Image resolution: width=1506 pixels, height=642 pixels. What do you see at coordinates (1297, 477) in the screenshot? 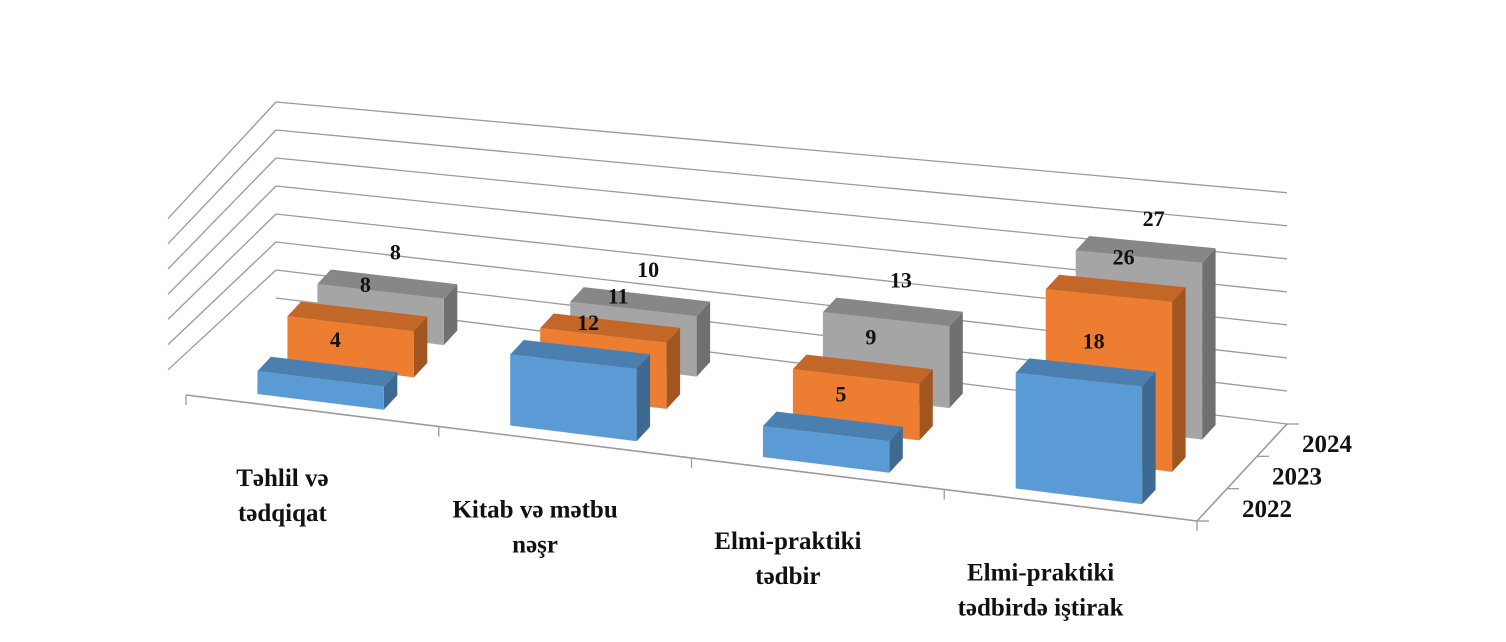
I see `depth-label-2023: 2023` at bounding box center [1297, 477].